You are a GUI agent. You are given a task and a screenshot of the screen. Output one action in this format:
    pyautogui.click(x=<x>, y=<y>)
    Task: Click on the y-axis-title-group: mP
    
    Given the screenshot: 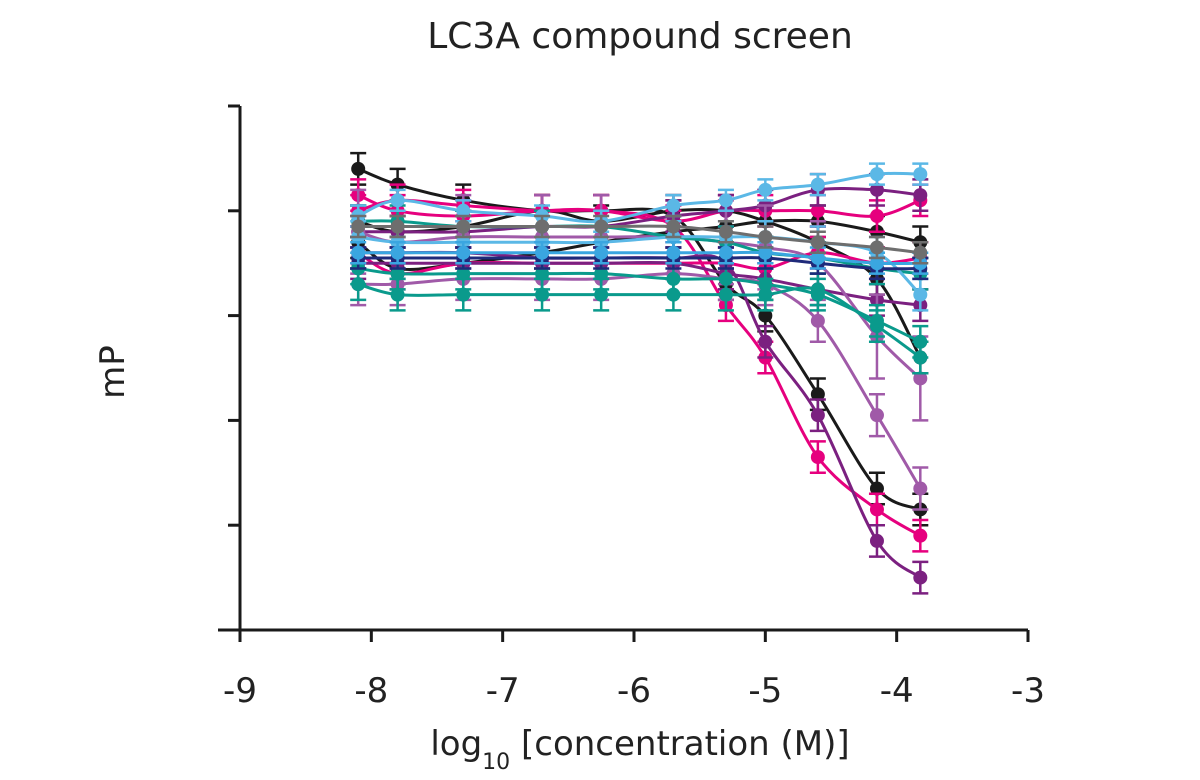 What is the action you would take?
    pyautogui.click(x=113, y=372)
    